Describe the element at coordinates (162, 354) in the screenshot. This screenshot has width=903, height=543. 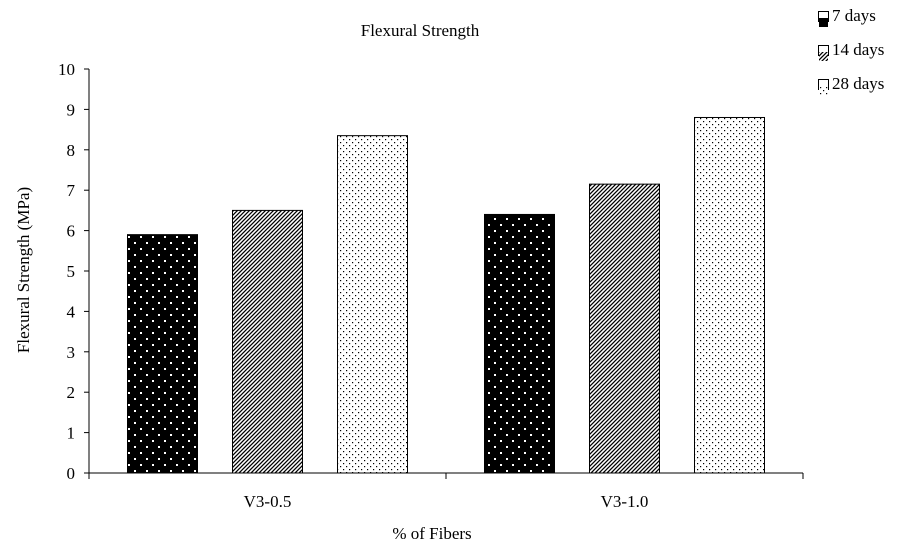
I see `bar-7-days-V3-0.5` at that location.